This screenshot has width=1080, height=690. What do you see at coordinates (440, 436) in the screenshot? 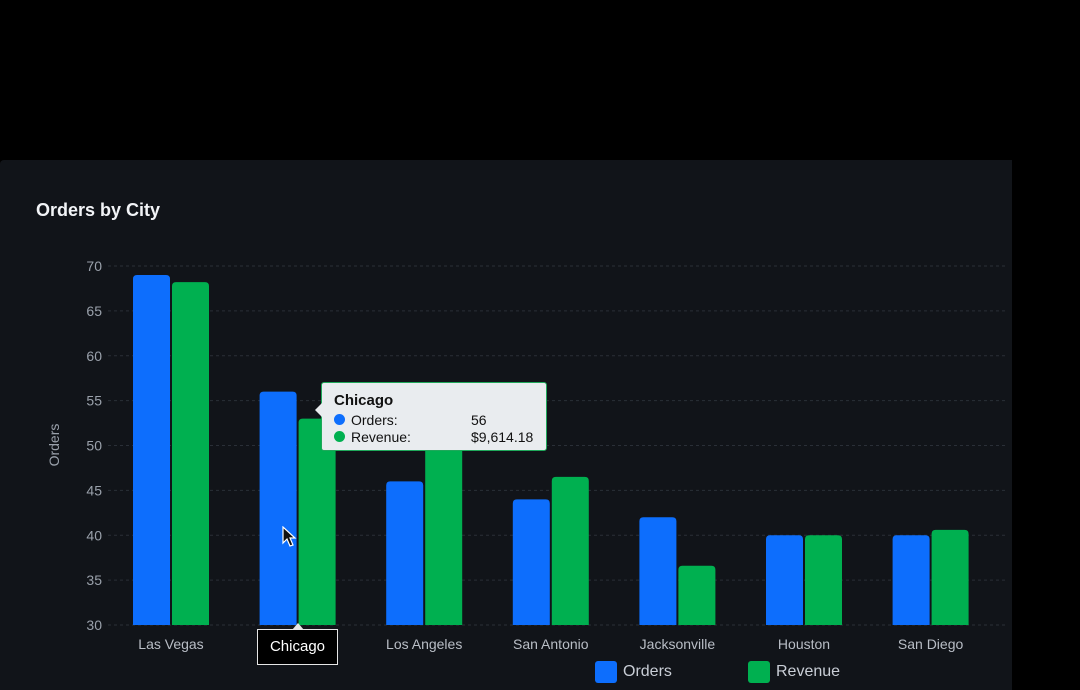
I see `tooltip-row-revenue: Revenue: $9,614.18` at bounding box center [440, 436].